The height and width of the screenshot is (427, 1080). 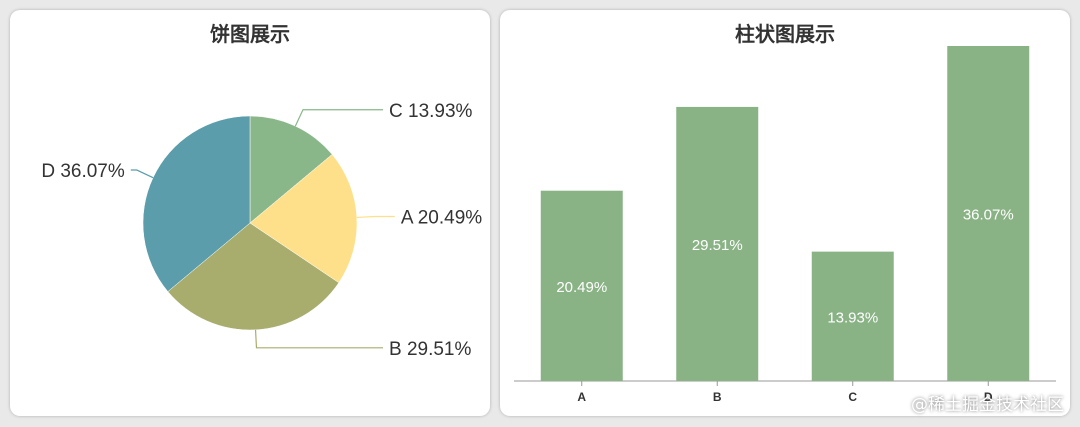 I want to click on bar-value-label-c: 13.93%, so click(x=852, y=317).